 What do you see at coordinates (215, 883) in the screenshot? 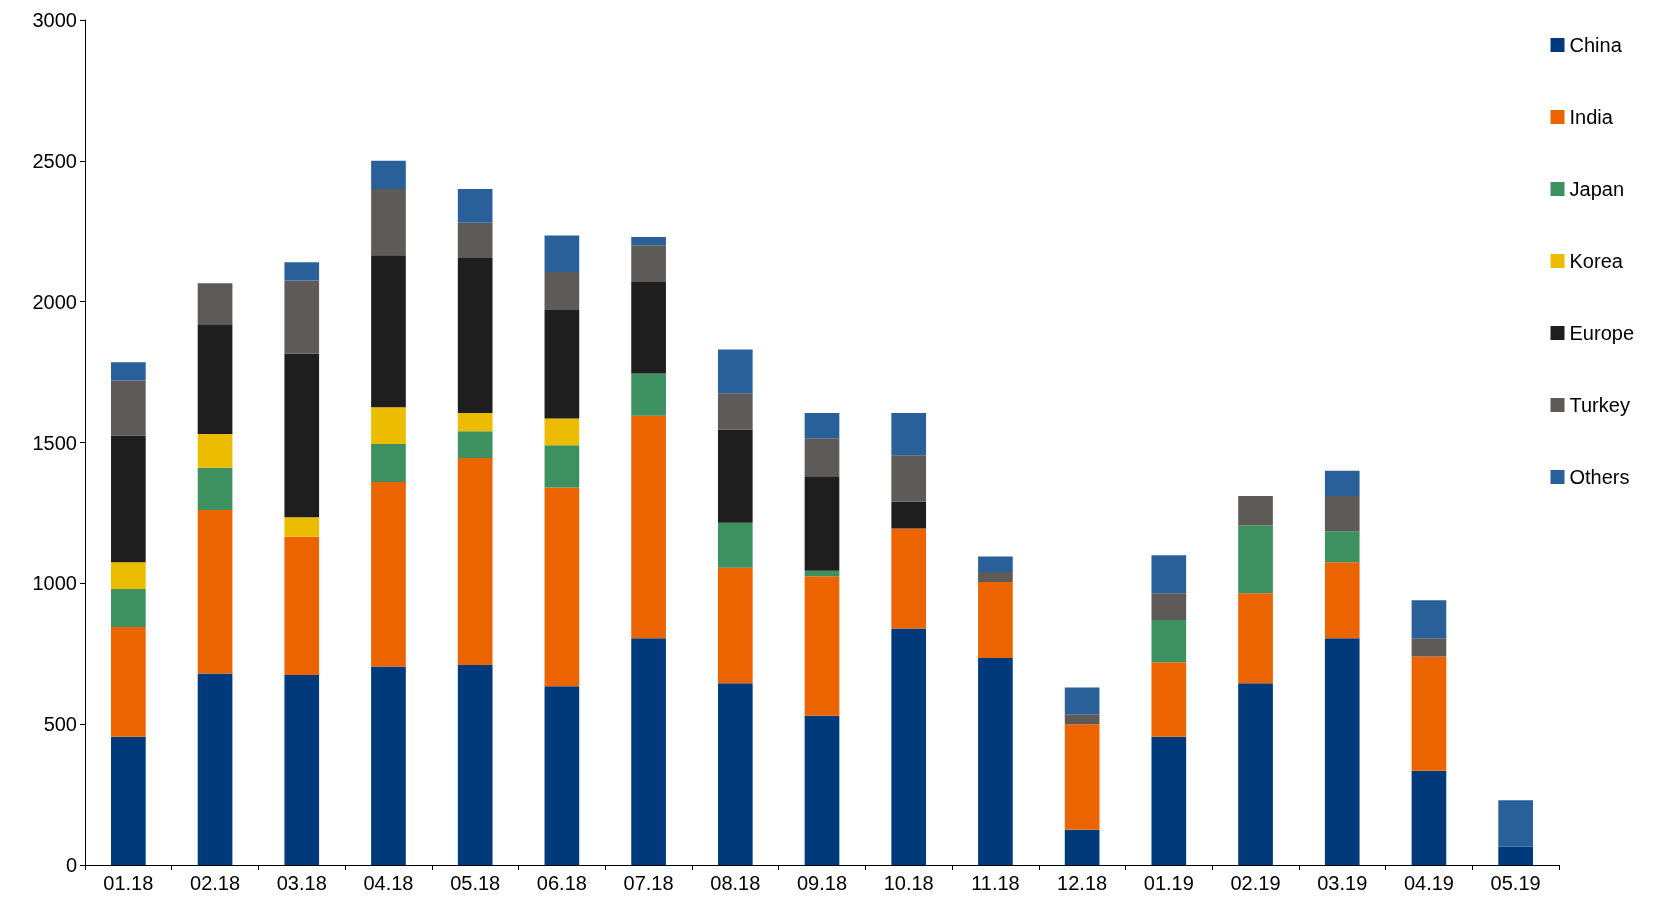
I see `x-tick-label: 02.18` at bounding box center [215, 883].